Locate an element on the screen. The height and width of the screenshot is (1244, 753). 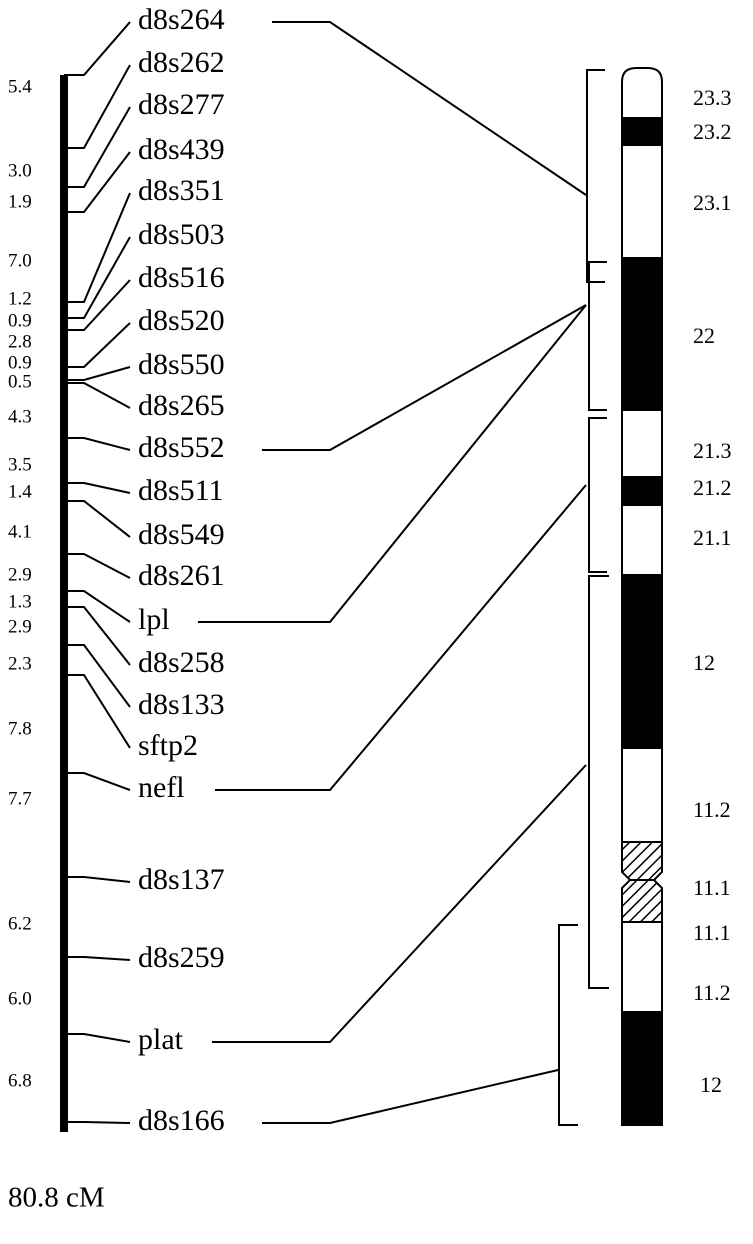
band-label: 21.3 is located at coordinates (712, 450).